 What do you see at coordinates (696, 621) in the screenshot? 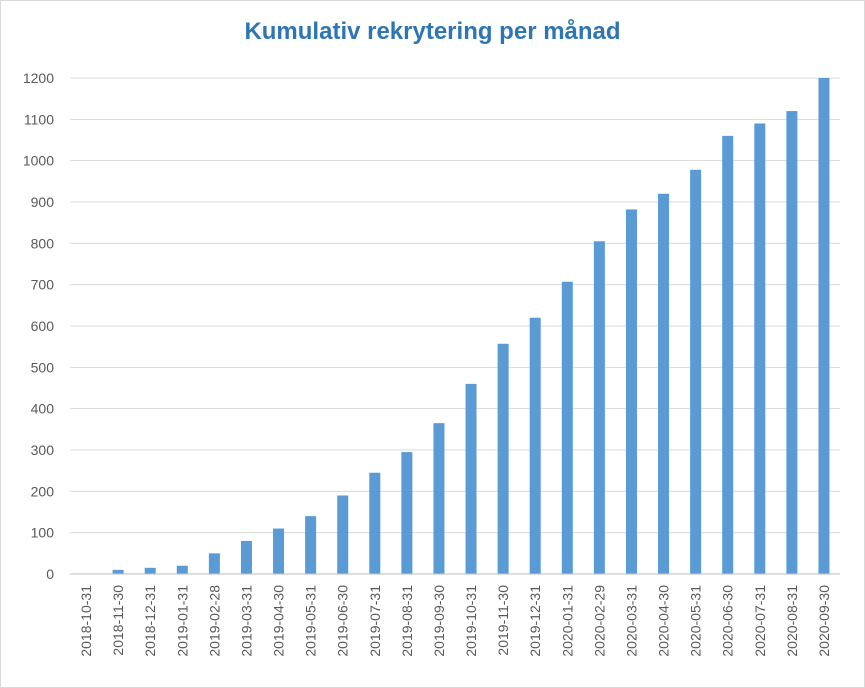
I see `x-tick-label: 2020-05-31` at bounding box center [696, 621].